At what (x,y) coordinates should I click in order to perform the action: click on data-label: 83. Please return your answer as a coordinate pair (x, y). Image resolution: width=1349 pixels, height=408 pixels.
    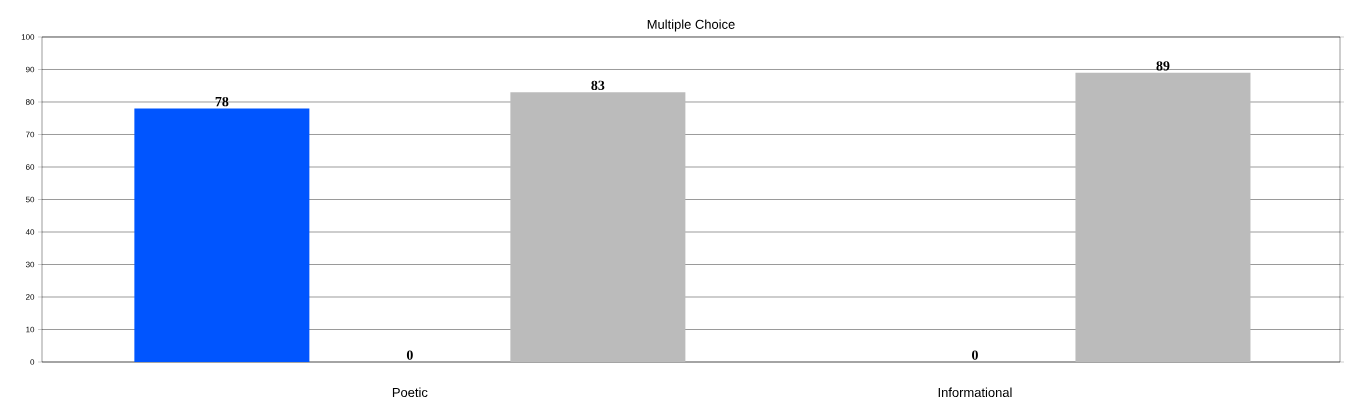
    Looking at the image, I should click on (598, 85).